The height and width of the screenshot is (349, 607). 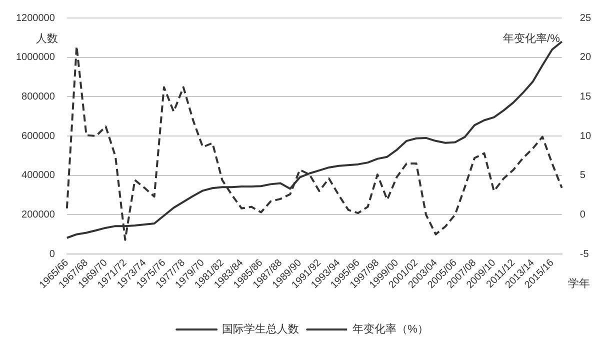 What do you see at coordinates (47, 39) in the screenshot?
I see `y-axis-title: 人数` at bounding box center [47, 39].